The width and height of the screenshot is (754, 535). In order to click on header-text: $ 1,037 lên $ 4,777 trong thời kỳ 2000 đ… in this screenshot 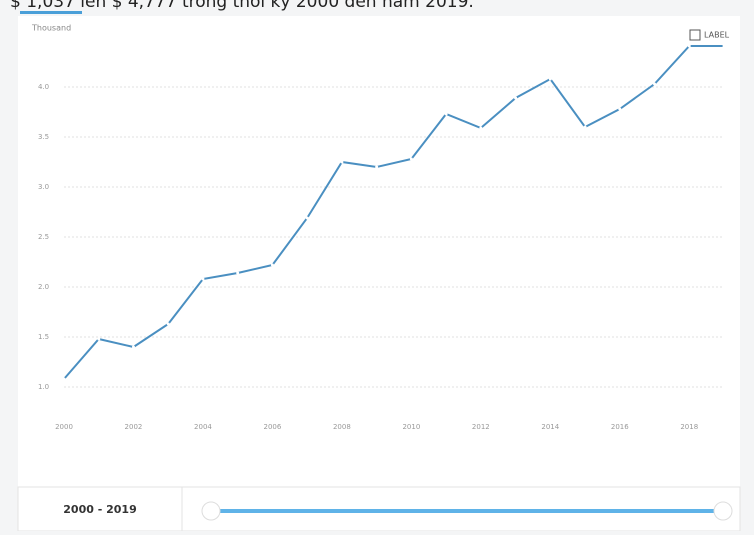, I will do `click(242, 6)`.